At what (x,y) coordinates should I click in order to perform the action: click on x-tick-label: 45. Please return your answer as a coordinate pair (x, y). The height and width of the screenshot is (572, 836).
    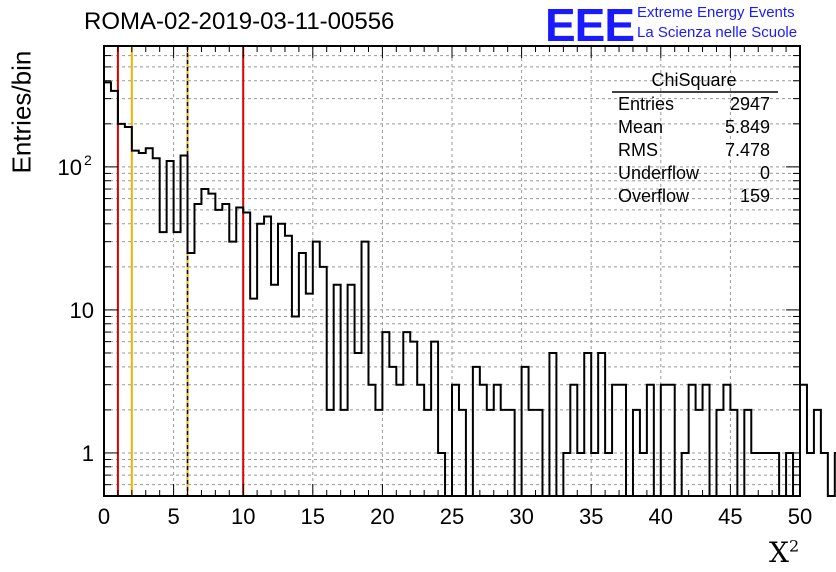
    Looking at the image, I should click on (730, 516).